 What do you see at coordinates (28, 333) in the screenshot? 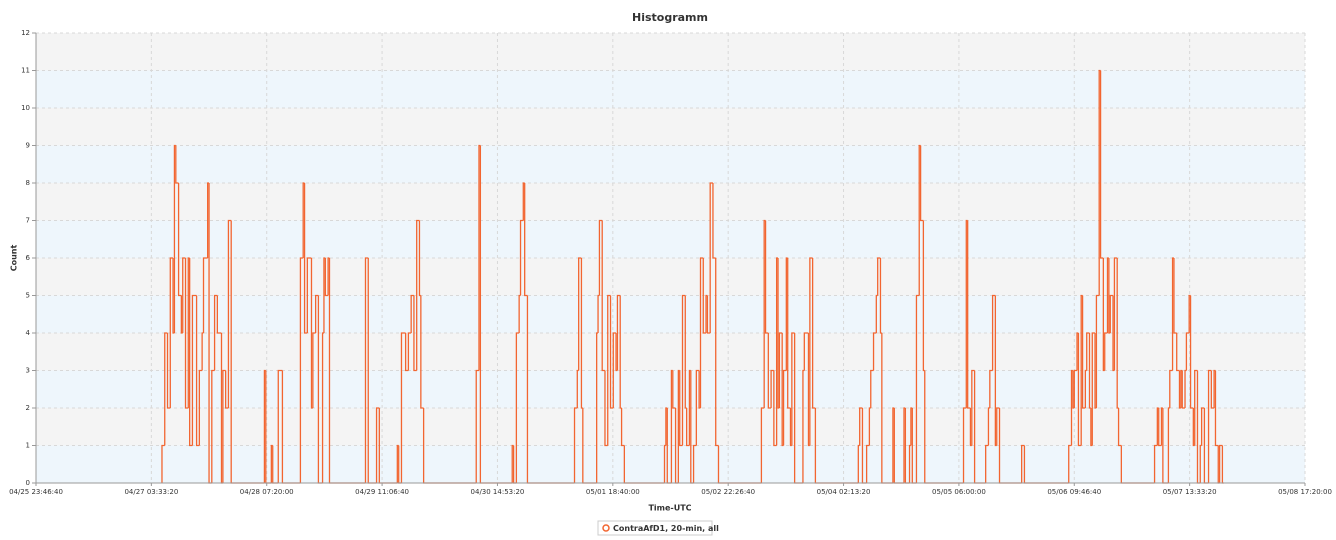
I see `y-tick-label: 4` at bounding box center [28, 333].